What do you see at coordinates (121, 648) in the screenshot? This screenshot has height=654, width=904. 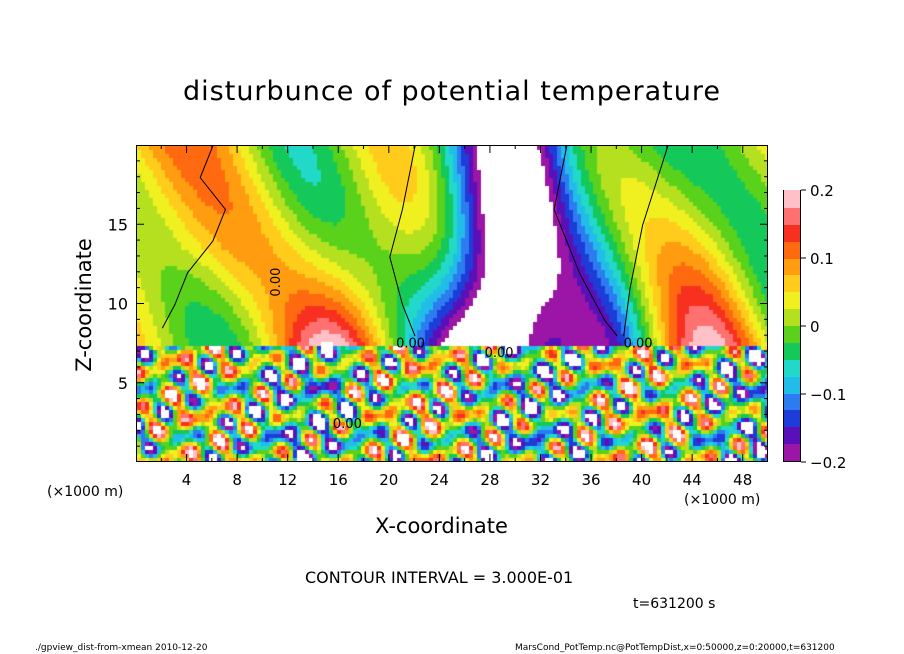 I see `footer-left-text: ./gpview_dist-from-xmean 2010-12-20` at bounding box center [121, 648].